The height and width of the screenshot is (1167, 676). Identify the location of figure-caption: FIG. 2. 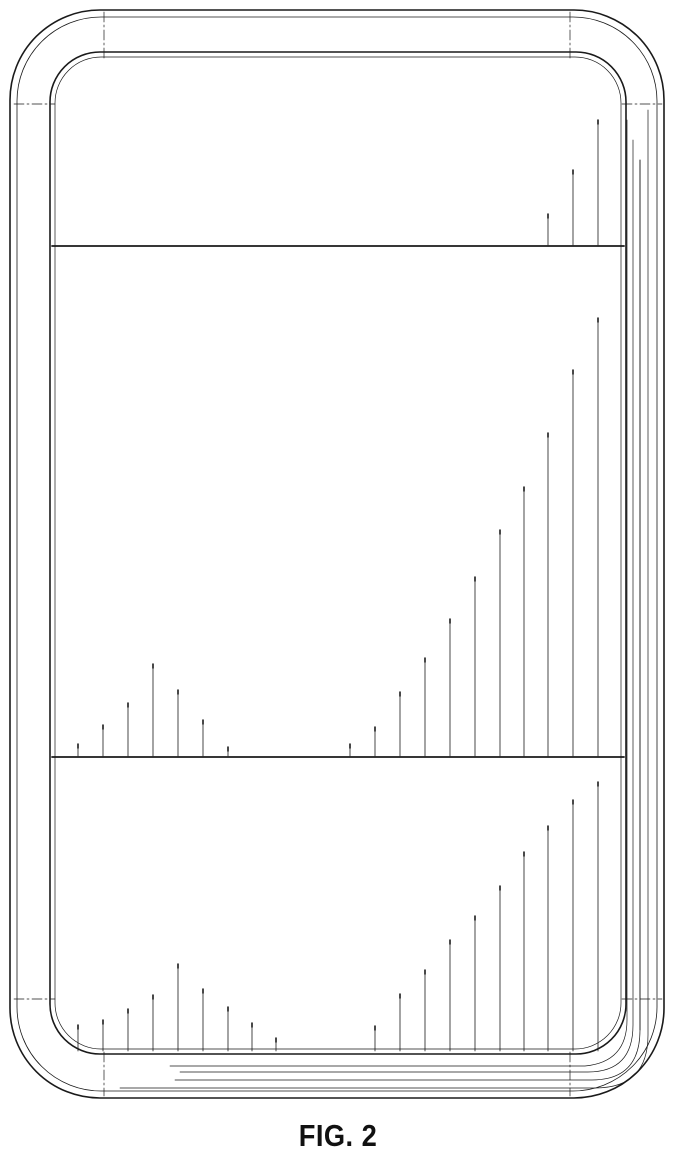
(338, 1136).